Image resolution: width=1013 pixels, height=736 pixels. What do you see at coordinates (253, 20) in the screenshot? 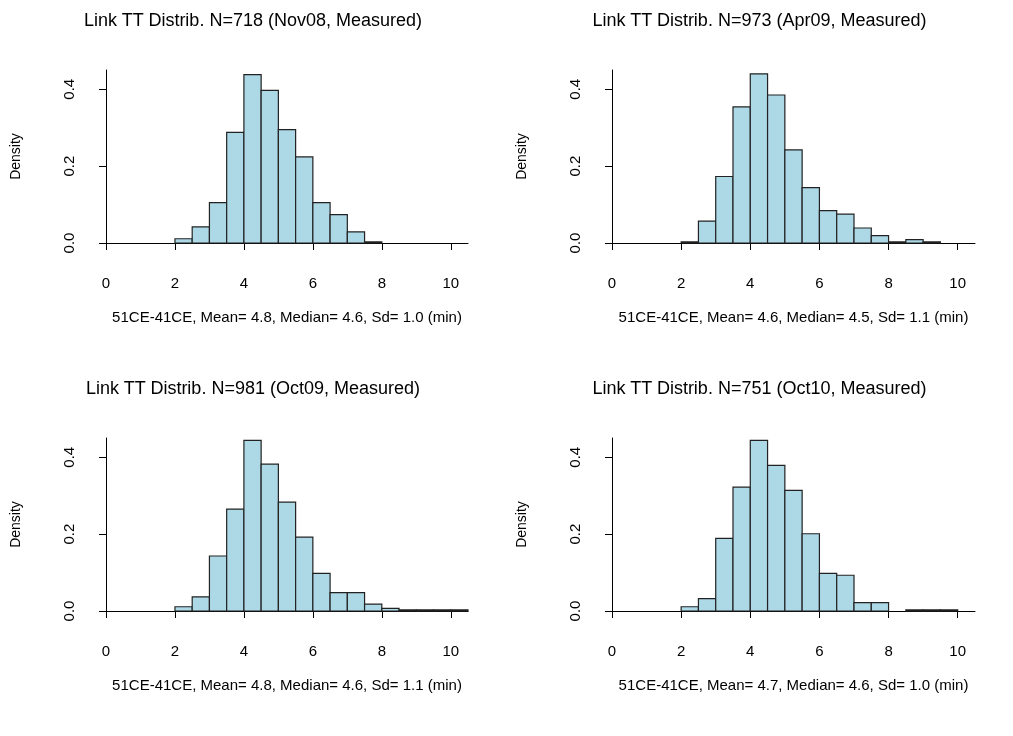
I see `chart-title: Link TT Distrib. N=718 (Nov08, Measured)` at bounding box center [253, 20].